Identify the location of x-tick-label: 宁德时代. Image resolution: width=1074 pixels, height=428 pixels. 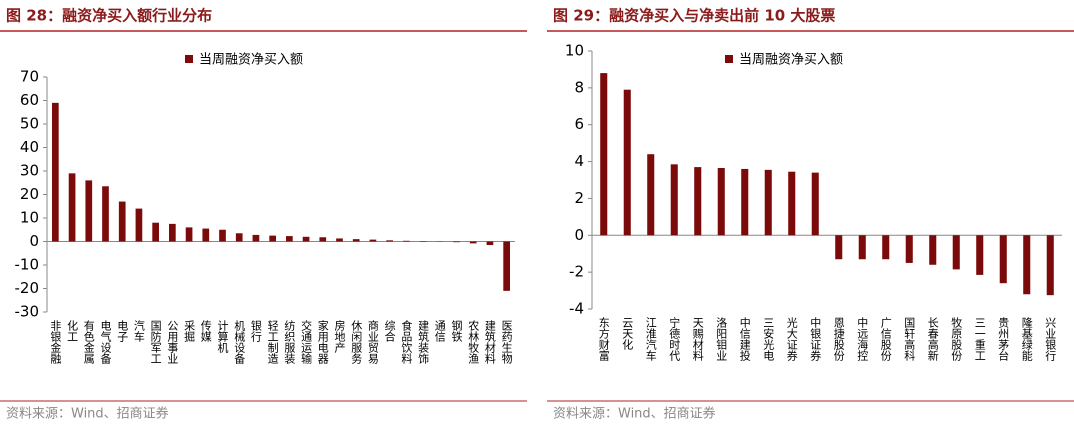
(674, 339).